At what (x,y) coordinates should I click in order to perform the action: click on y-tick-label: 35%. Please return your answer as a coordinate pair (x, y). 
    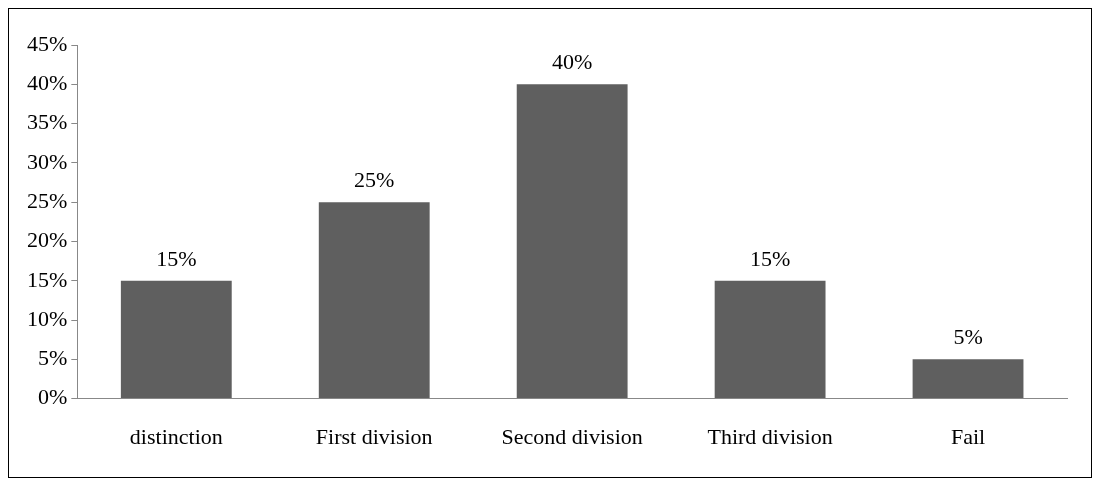
    Looking at the image, I should click on (47, 122).